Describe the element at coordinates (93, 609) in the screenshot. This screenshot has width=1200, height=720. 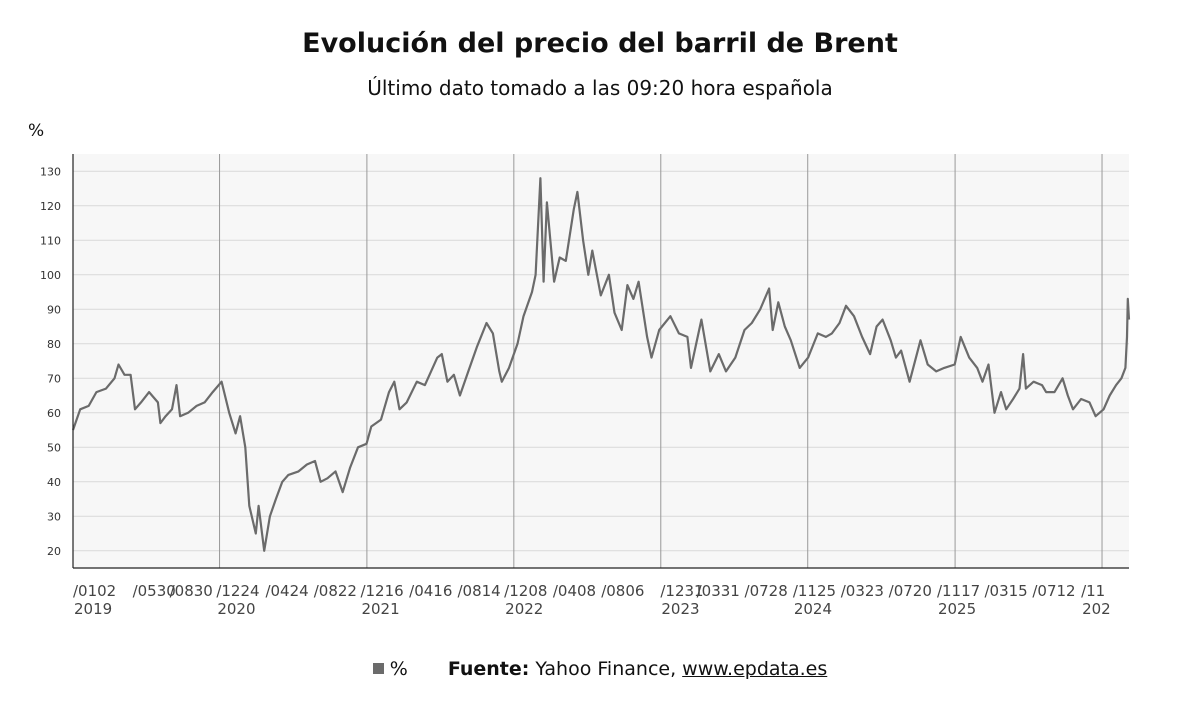
I see `x-tick-year-0: 2019` at that location.